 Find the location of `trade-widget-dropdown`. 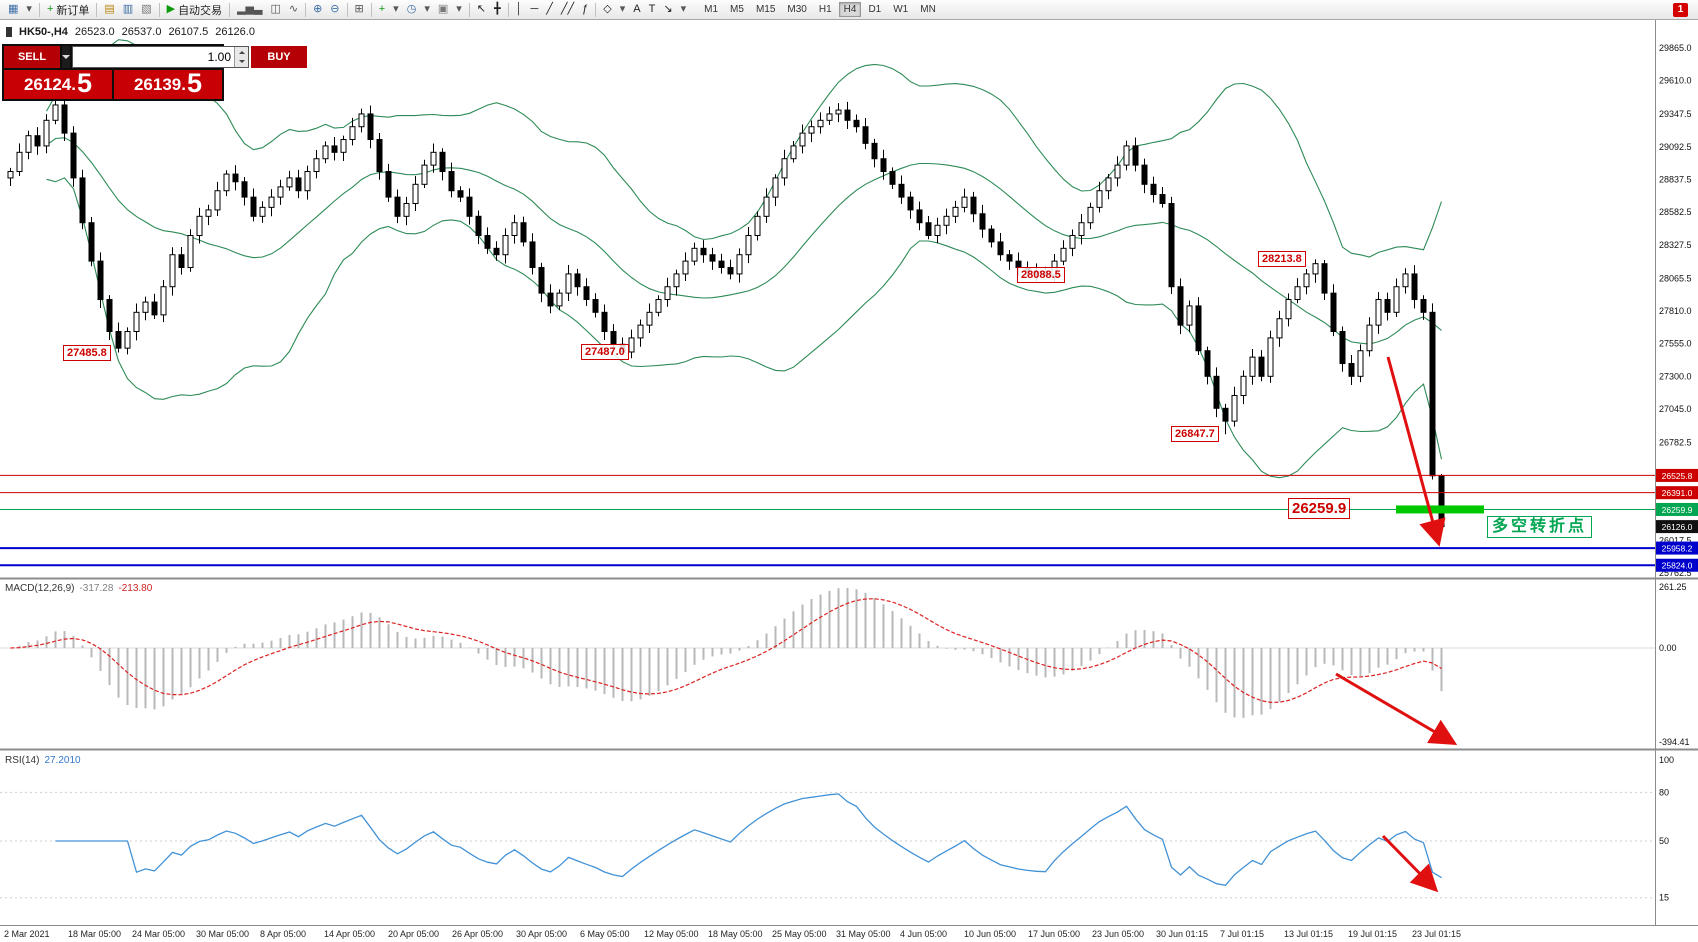

trade-widget-dropdown is located at coordinates (66, 57).